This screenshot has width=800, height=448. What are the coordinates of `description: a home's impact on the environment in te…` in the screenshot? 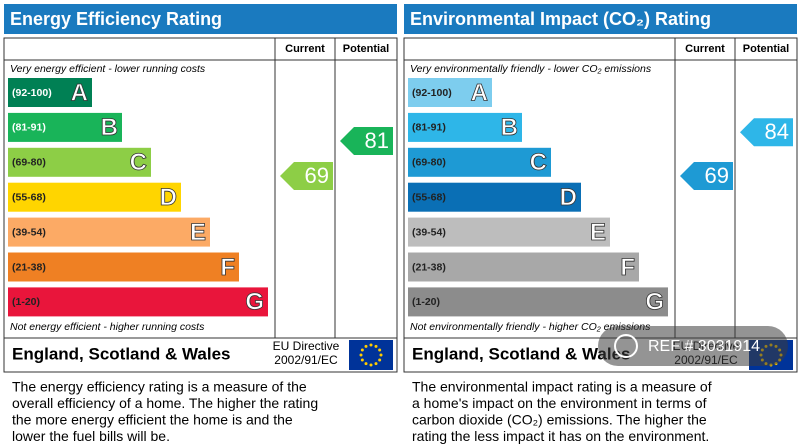 It's located at (559, 403).